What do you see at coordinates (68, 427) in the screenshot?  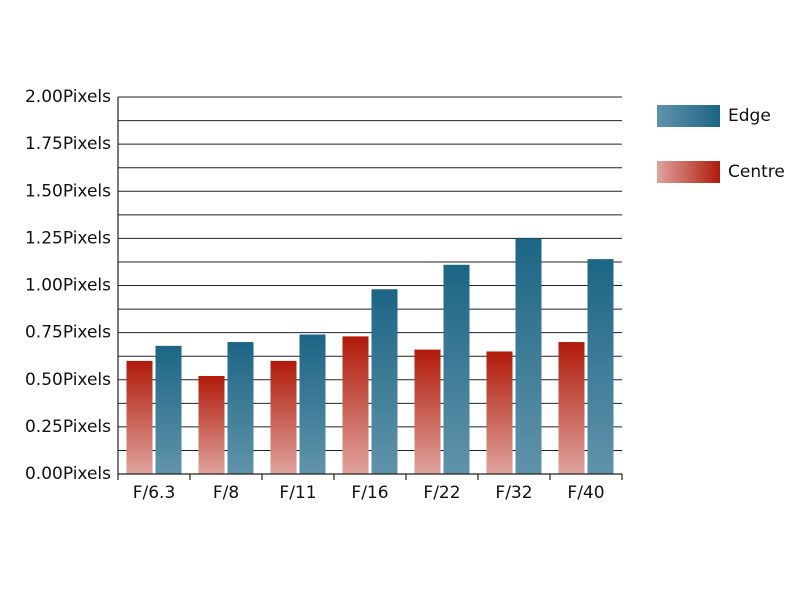 I see `y-tick-label: 0.25Pixels` at bounding box center [68, 427].